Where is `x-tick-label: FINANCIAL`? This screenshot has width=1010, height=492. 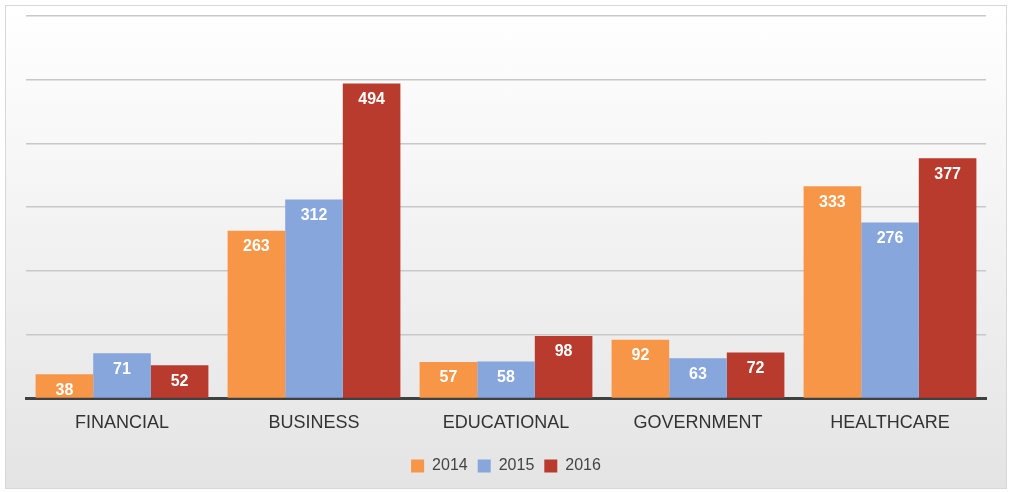
x-tick-label: FINANCIAL is located at coordinates (122, 422).